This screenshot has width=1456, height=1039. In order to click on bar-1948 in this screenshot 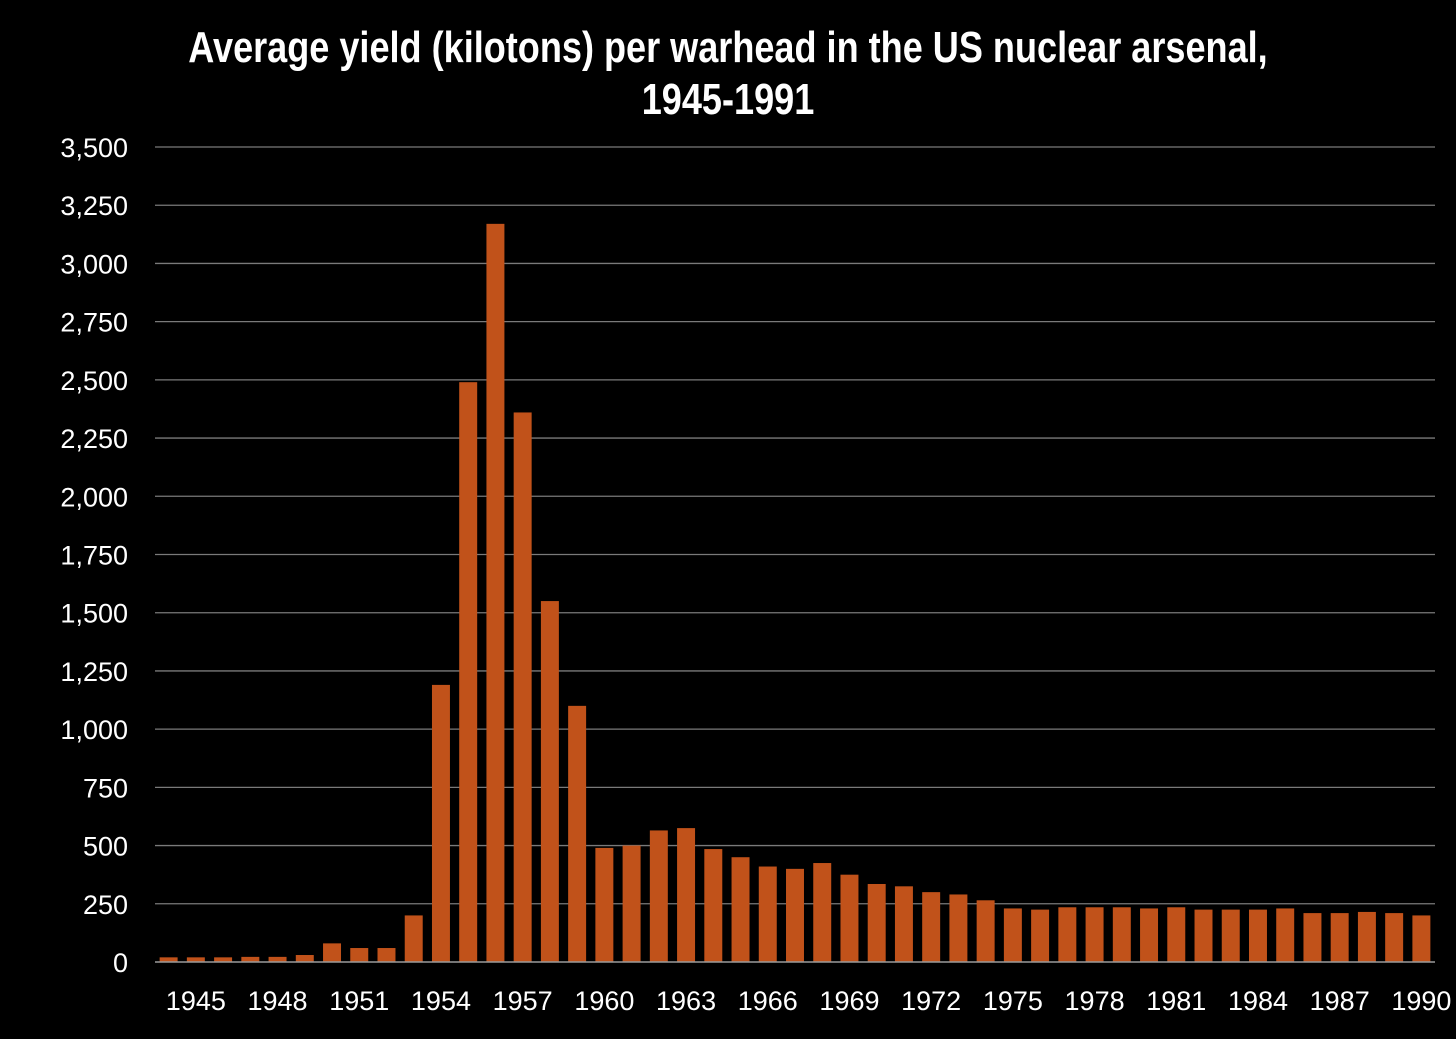, I will do `click(250, 959)`.